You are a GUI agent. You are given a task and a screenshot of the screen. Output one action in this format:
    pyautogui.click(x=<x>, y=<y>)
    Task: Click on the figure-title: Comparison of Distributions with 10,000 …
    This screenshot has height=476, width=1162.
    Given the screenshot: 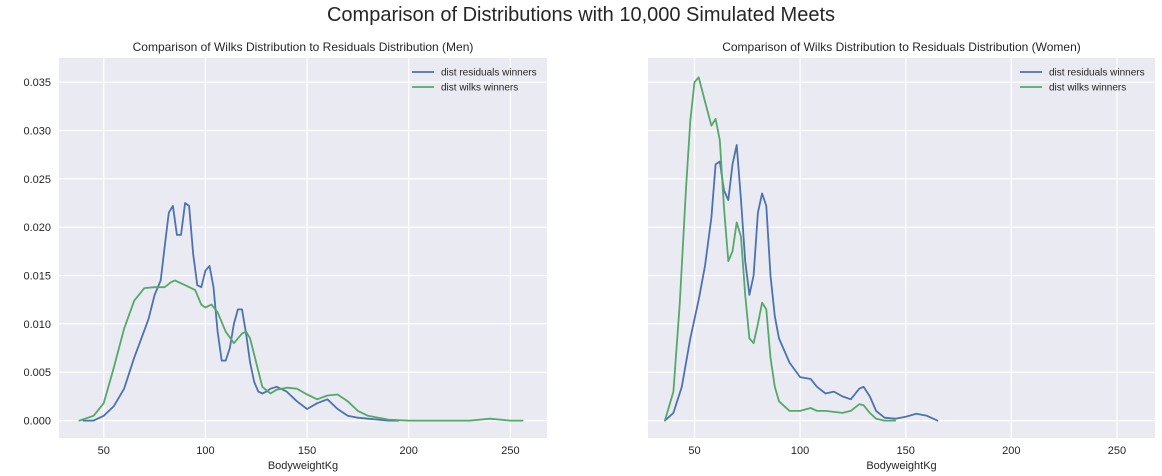 What is the action you would take?
    pyautogui.click(x=581, y=15)
    